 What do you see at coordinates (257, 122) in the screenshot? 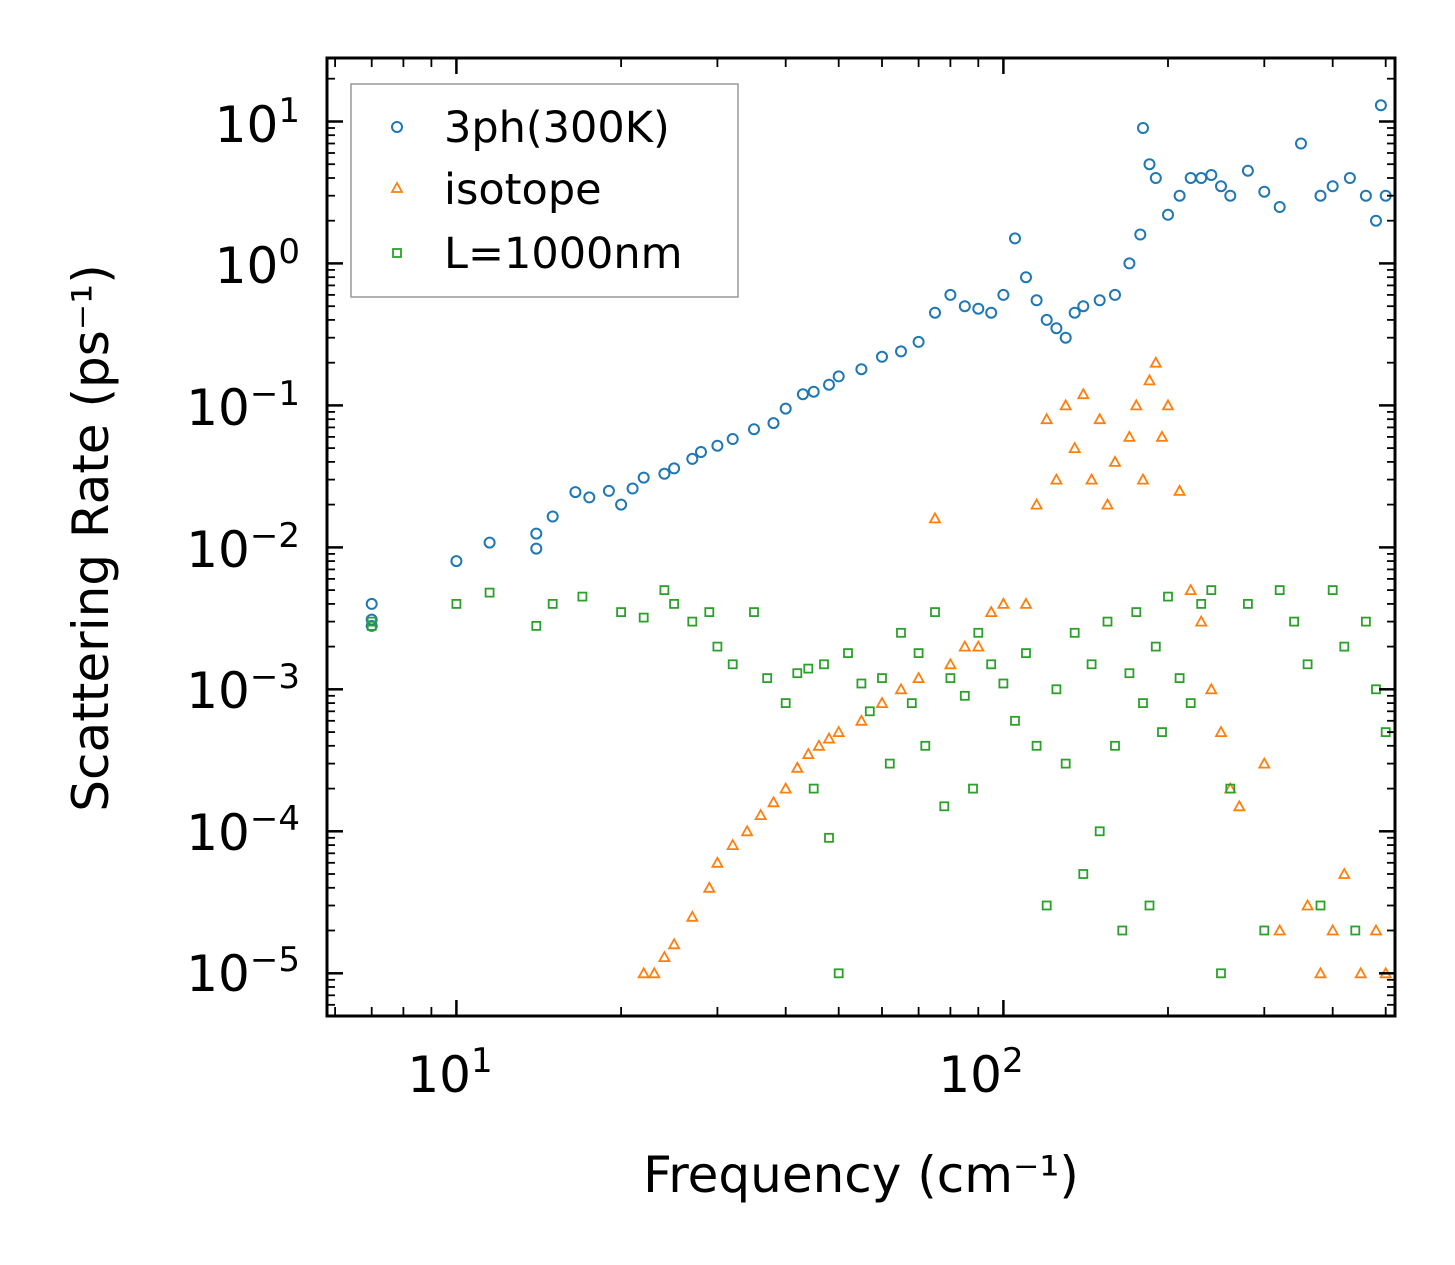
I see `y-tick-label-1e1: 10¹` at bounding box center [257, 122].